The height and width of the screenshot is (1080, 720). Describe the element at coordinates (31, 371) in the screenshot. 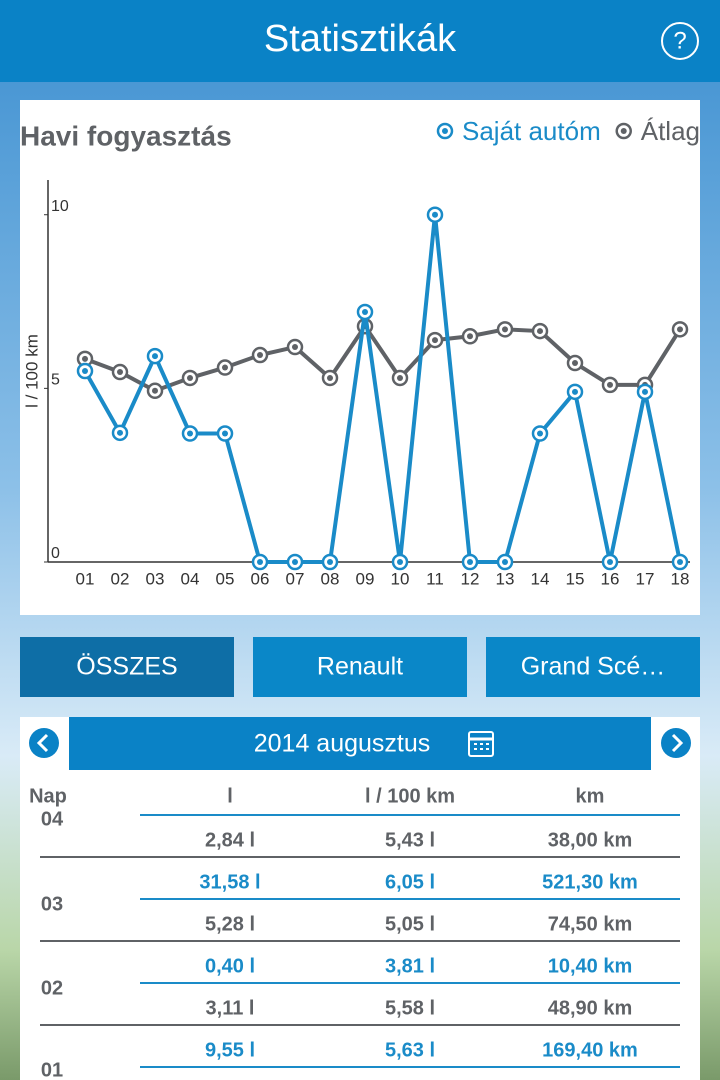

I see `y-axis-title: l / 100 km` at that location.